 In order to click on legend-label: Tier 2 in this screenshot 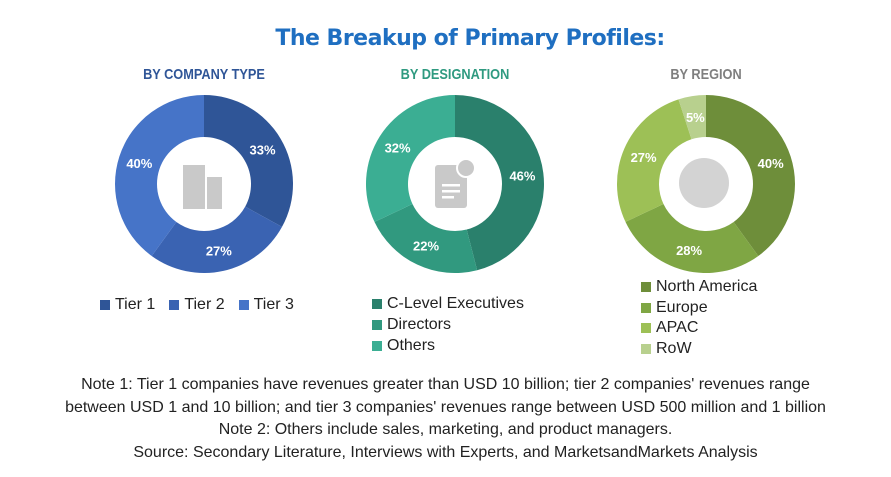, I will do `click(204, 304)`.